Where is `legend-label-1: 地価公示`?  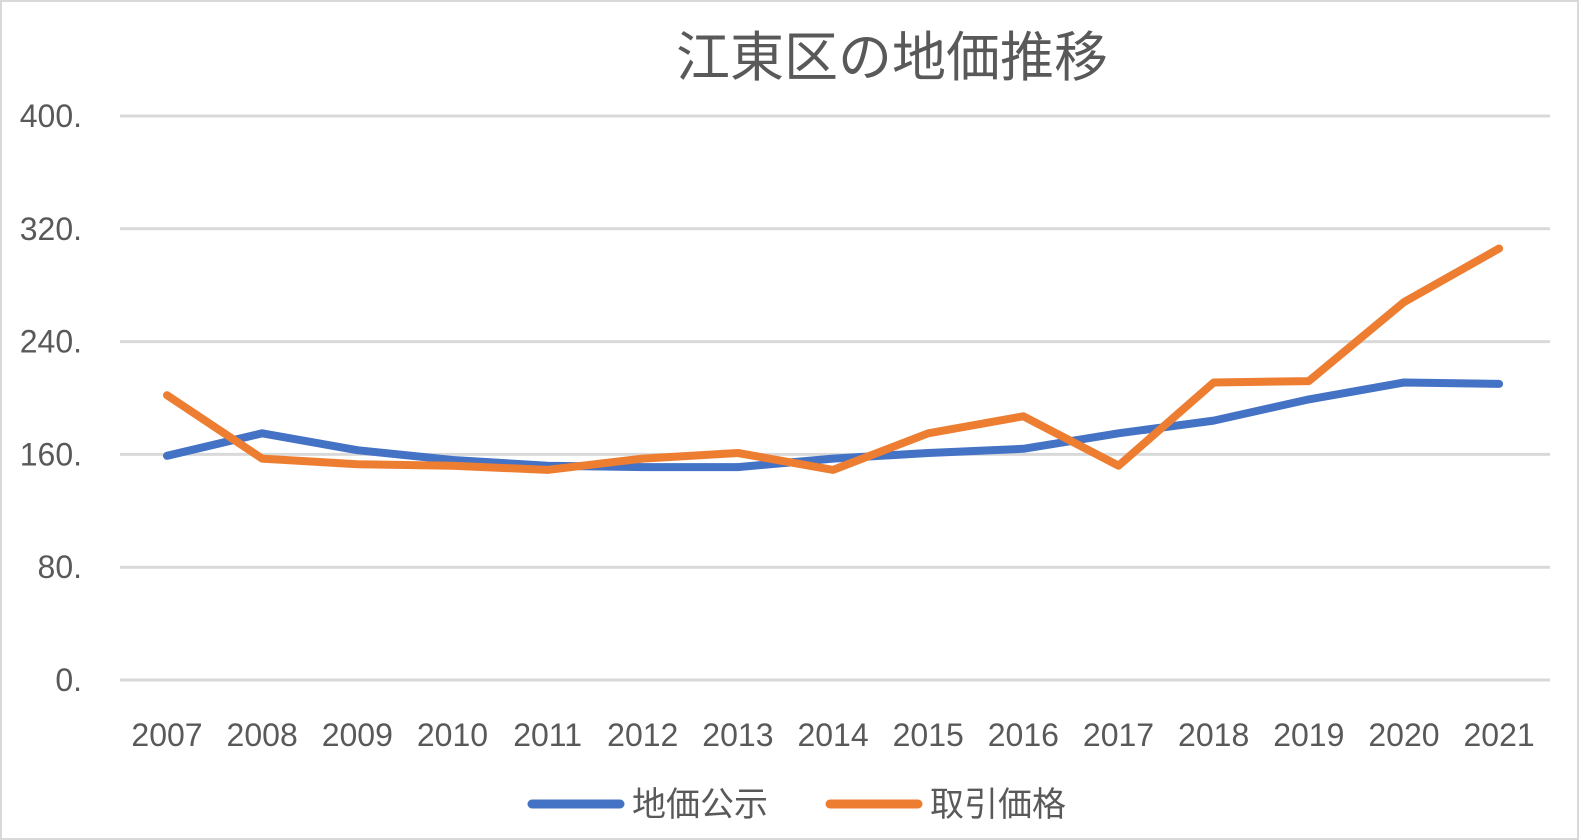 legend-label-1: 地価公示 is located at coordinates (700, 805).